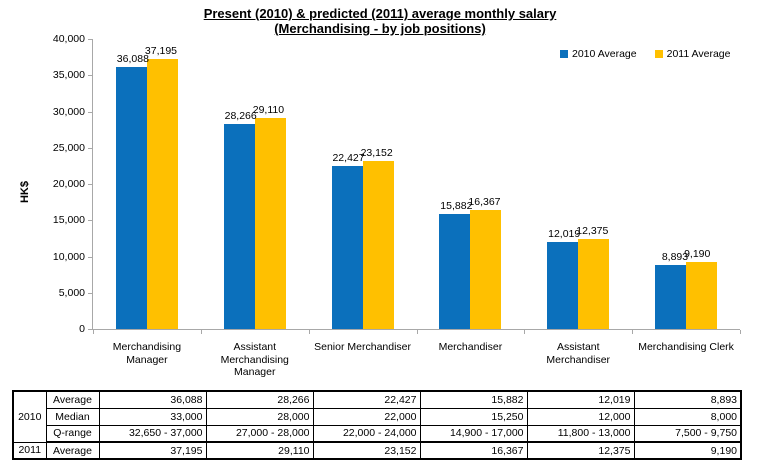  Describe the element at coordinates (604, 54) in the screenshot. I see `legend-label: 2010 Average` at that location.